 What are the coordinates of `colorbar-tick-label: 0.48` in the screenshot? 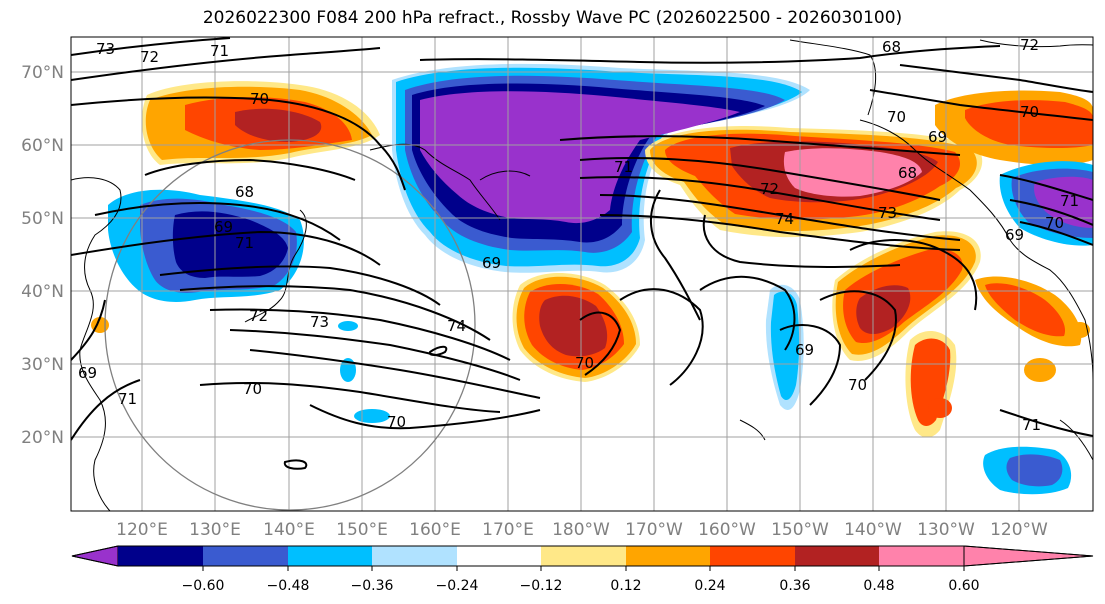 It's located at (878, 586).